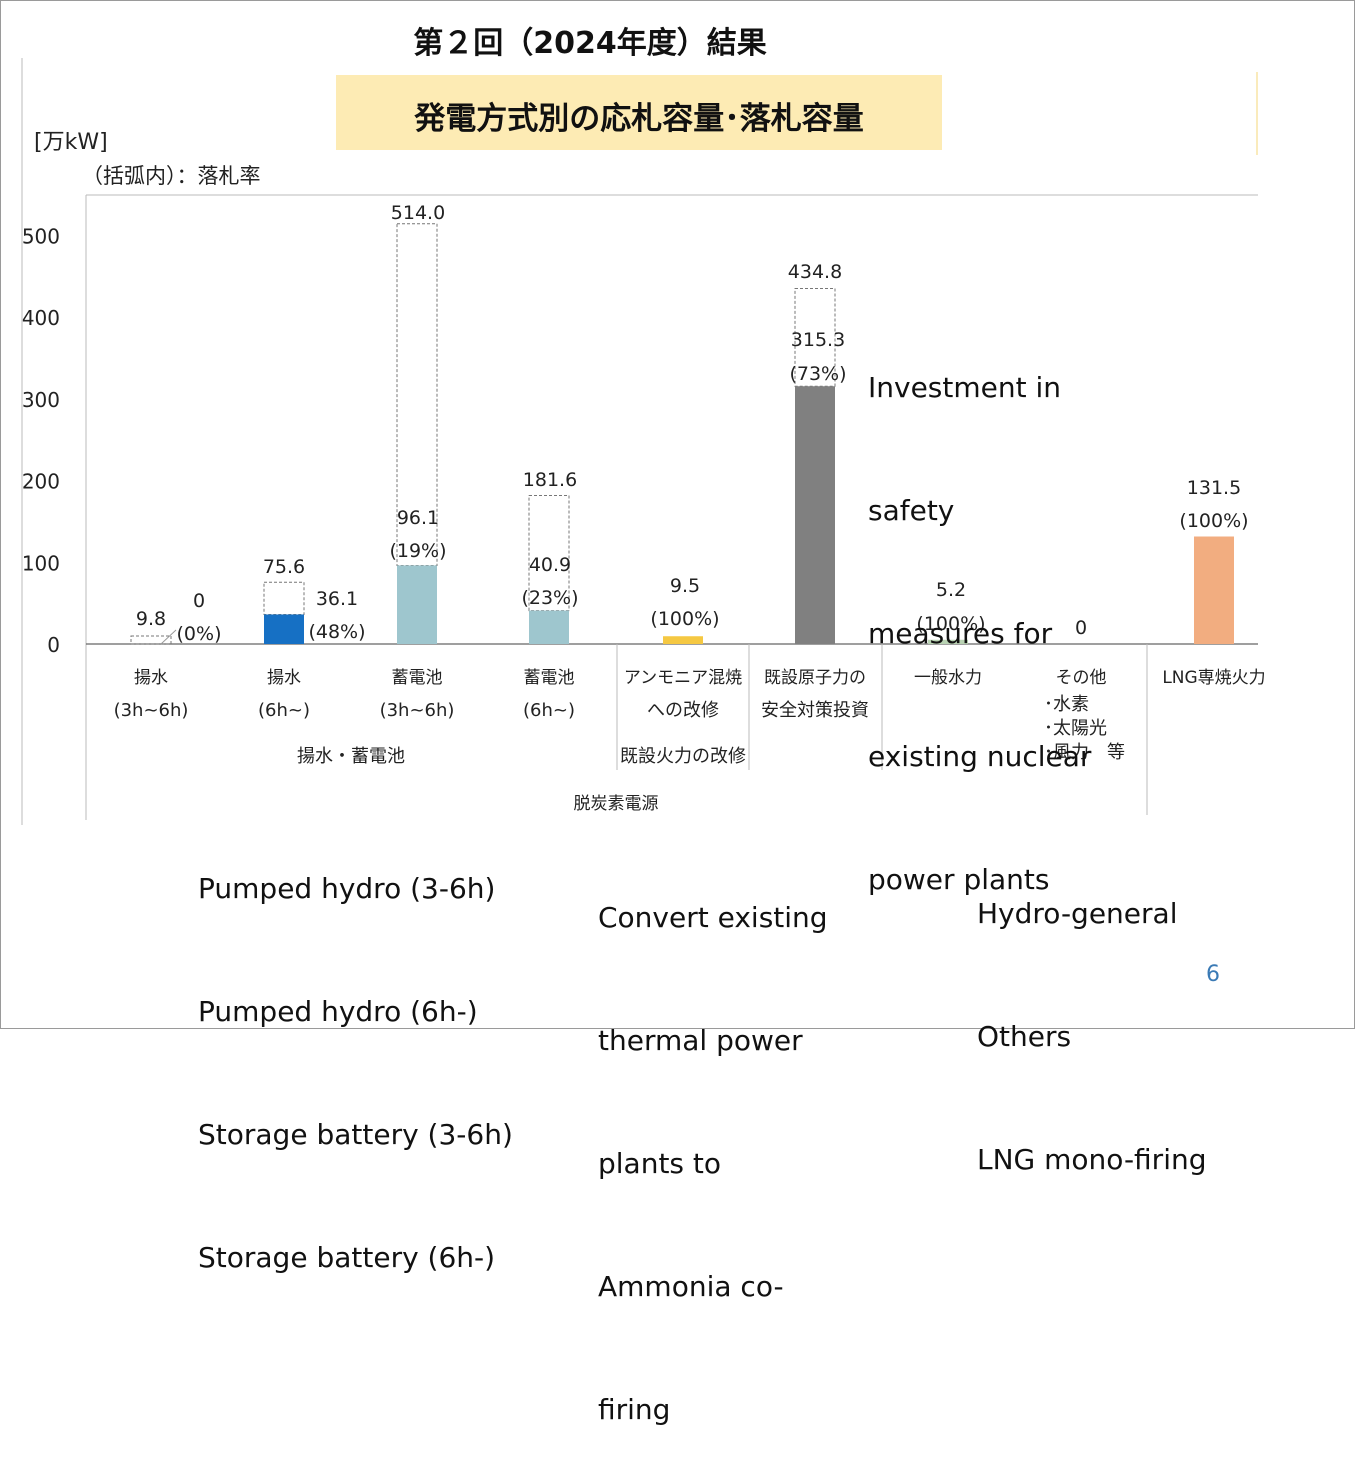 The width and height of the screenshot is (1355, 1471). Describe the element at coordinates (347, 888) in the screenshot. I see `annotation-line: Pumped hydro (3-6h)` at that location.